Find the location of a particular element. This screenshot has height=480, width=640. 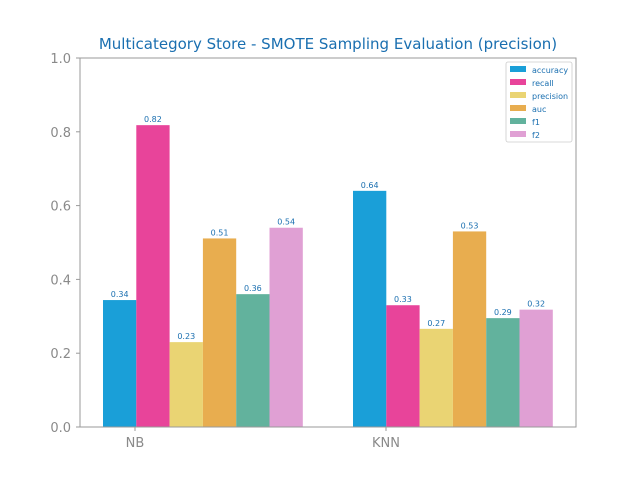

y-tick-label: 0.0 is located at coordinates (60, 428).